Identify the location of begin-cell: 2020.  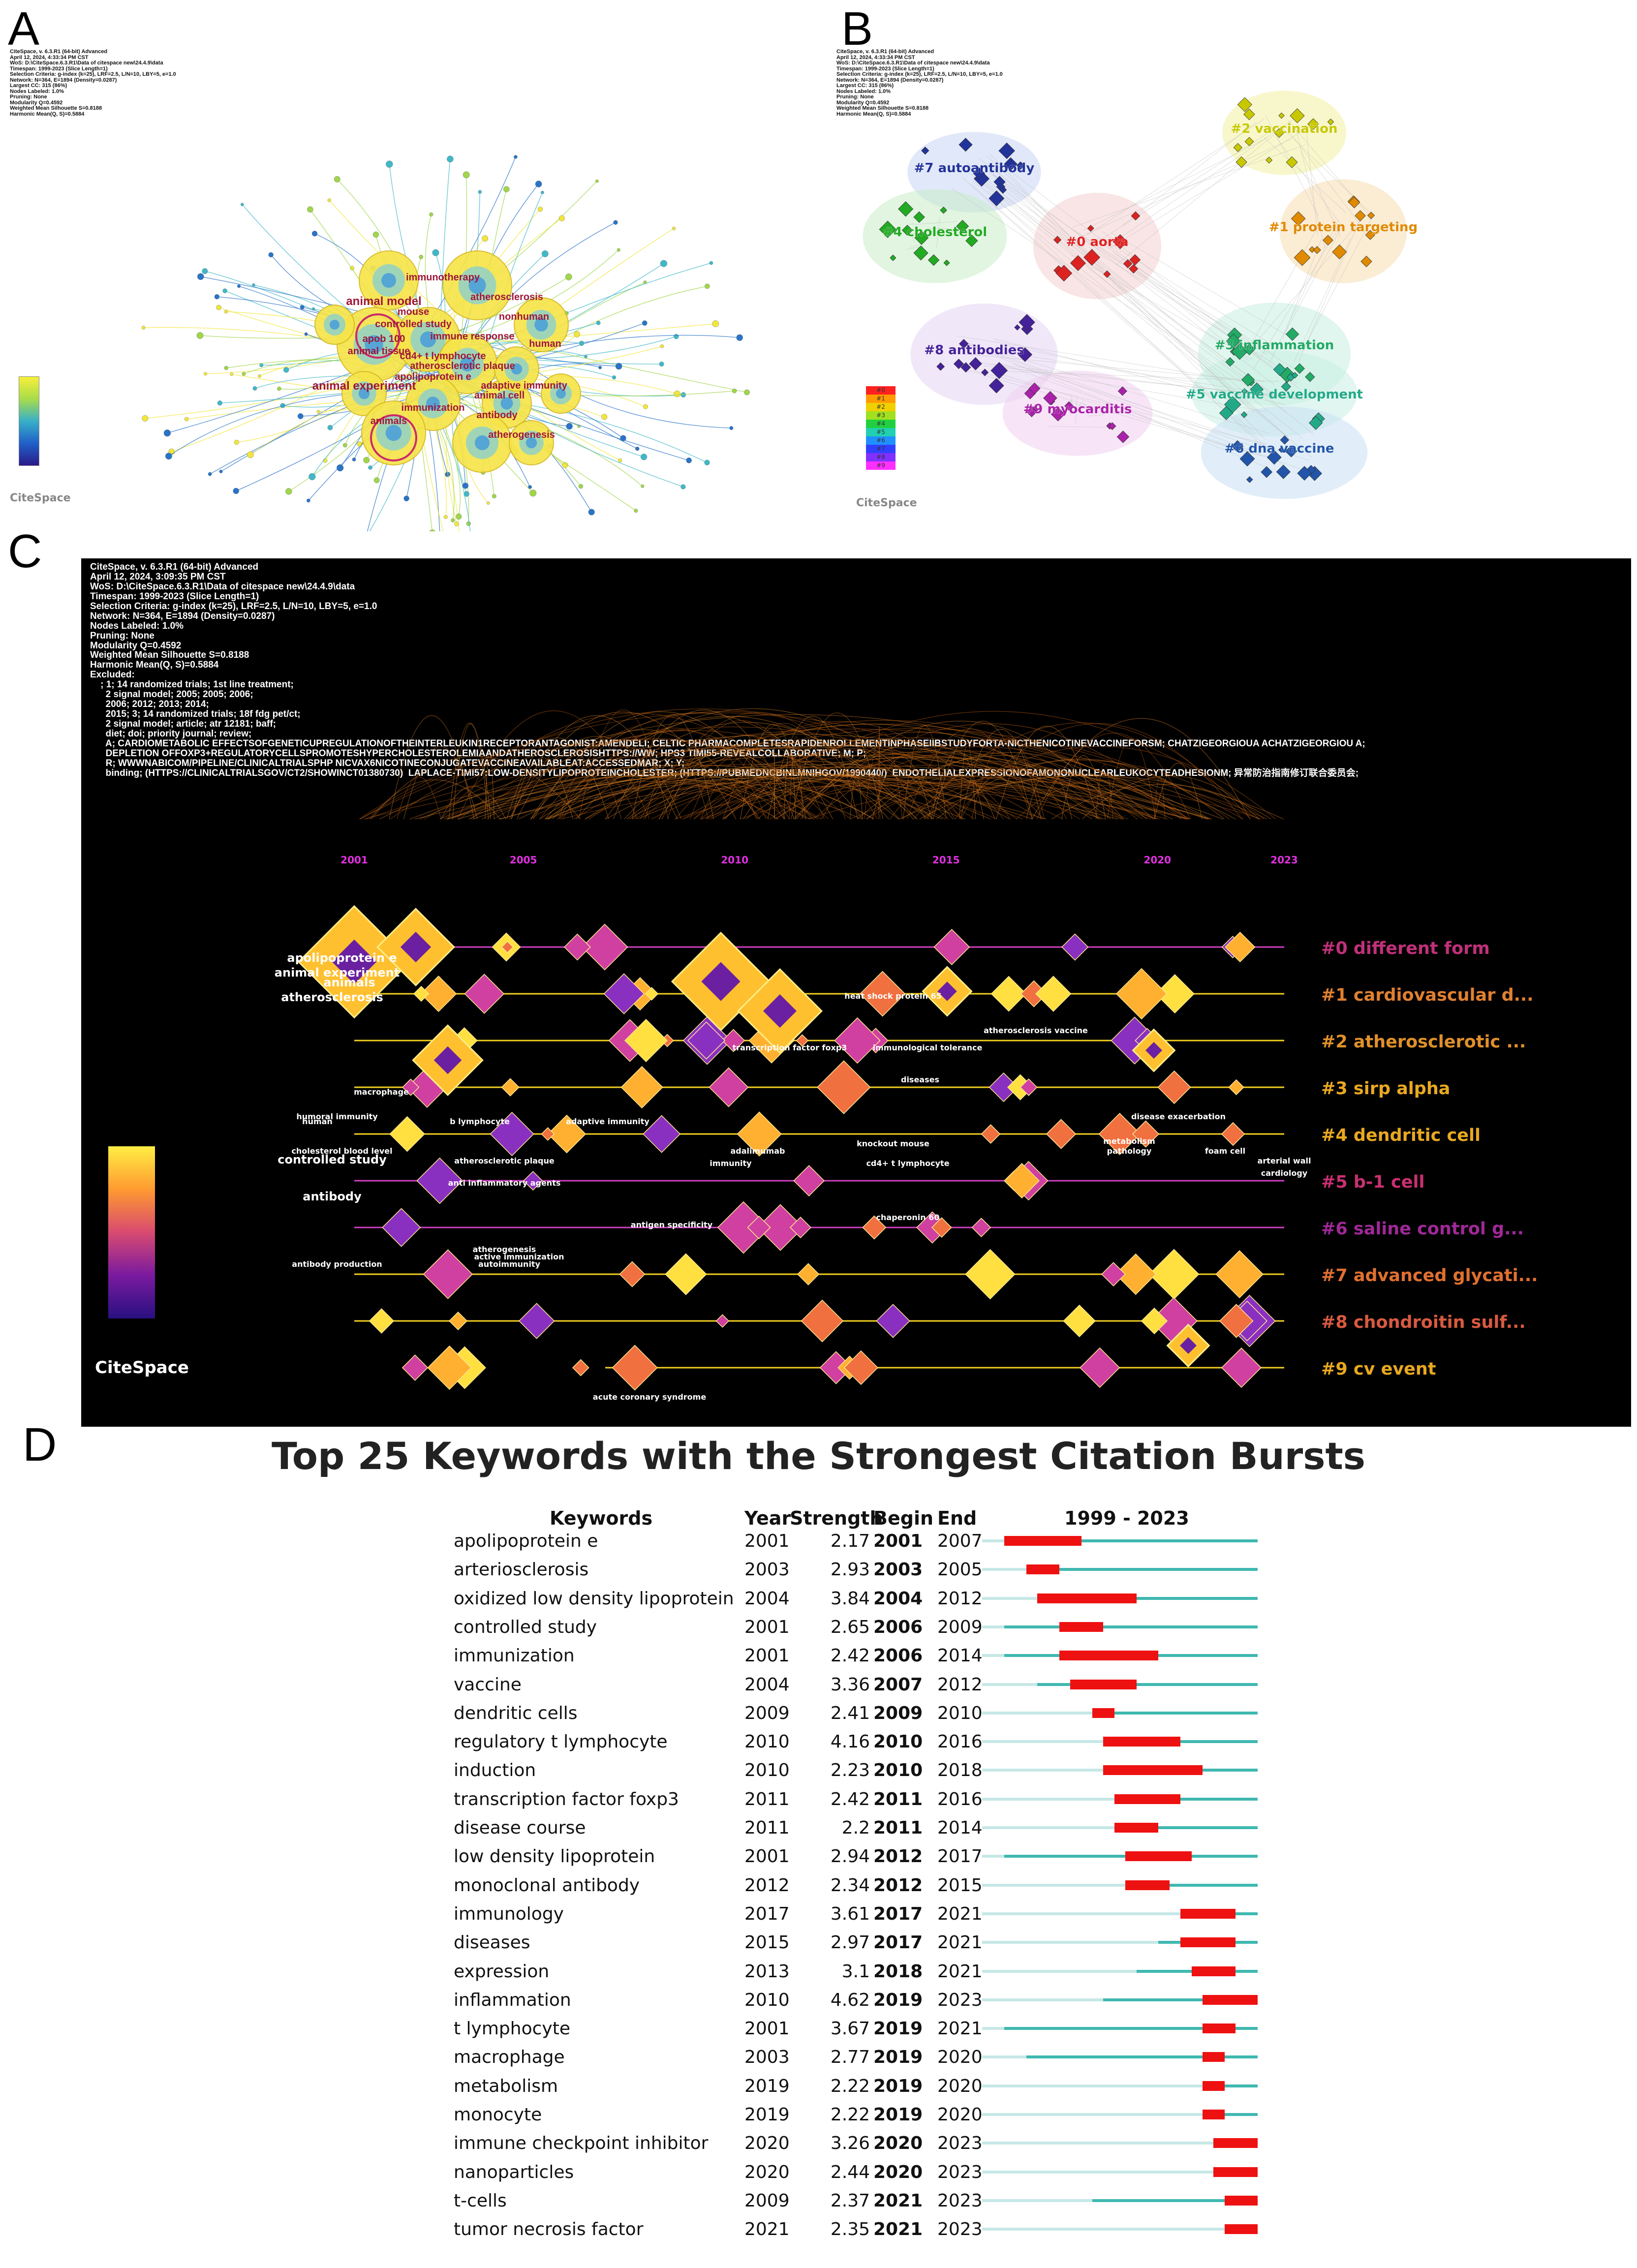
(898, 2172).